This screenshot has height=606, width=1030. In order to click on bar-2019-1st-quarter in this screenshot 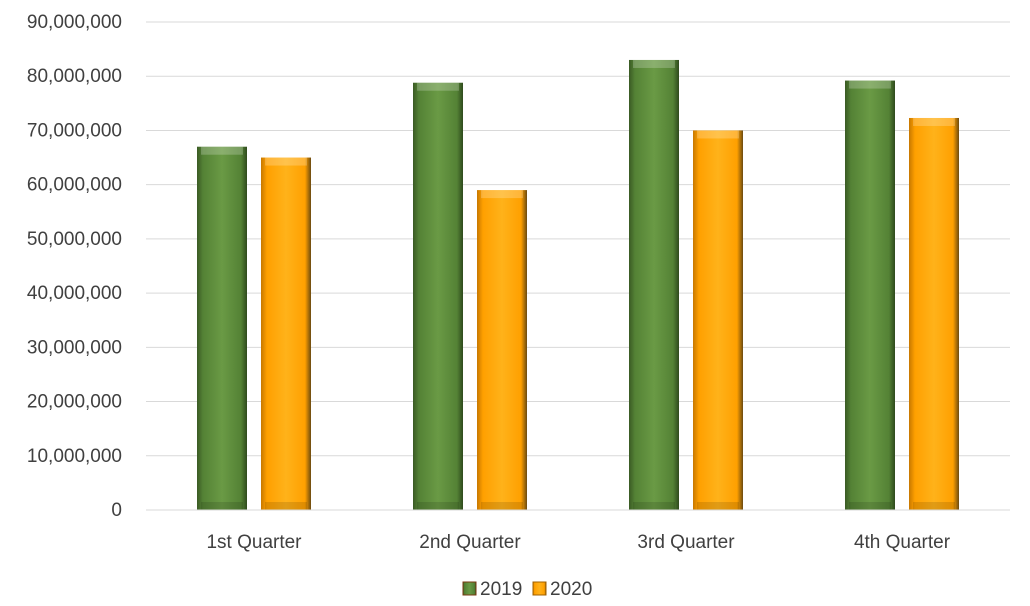, I will do `click(222, 328)`.